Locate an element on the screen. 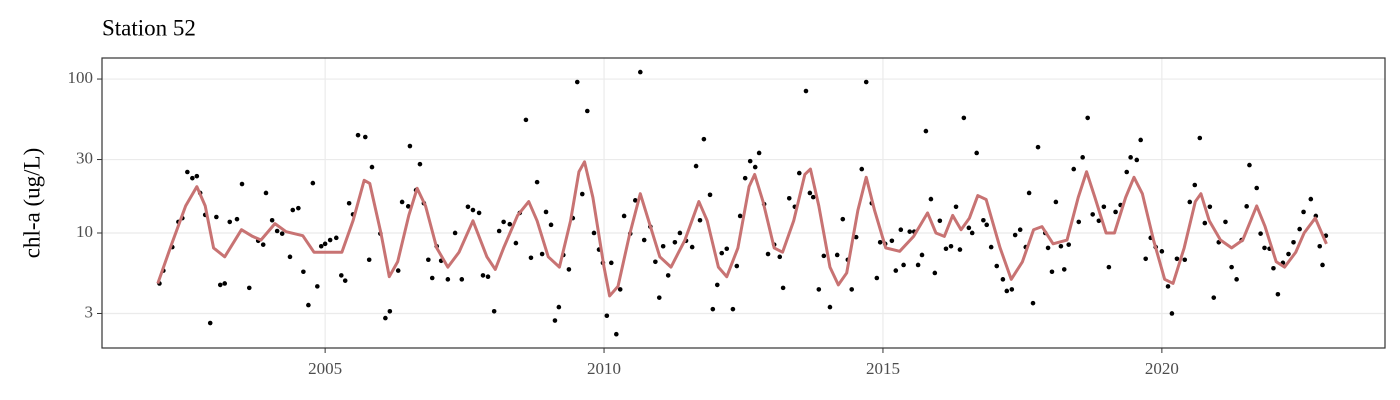  x-tick-label: 2005 is located at coordinates (325, 368).